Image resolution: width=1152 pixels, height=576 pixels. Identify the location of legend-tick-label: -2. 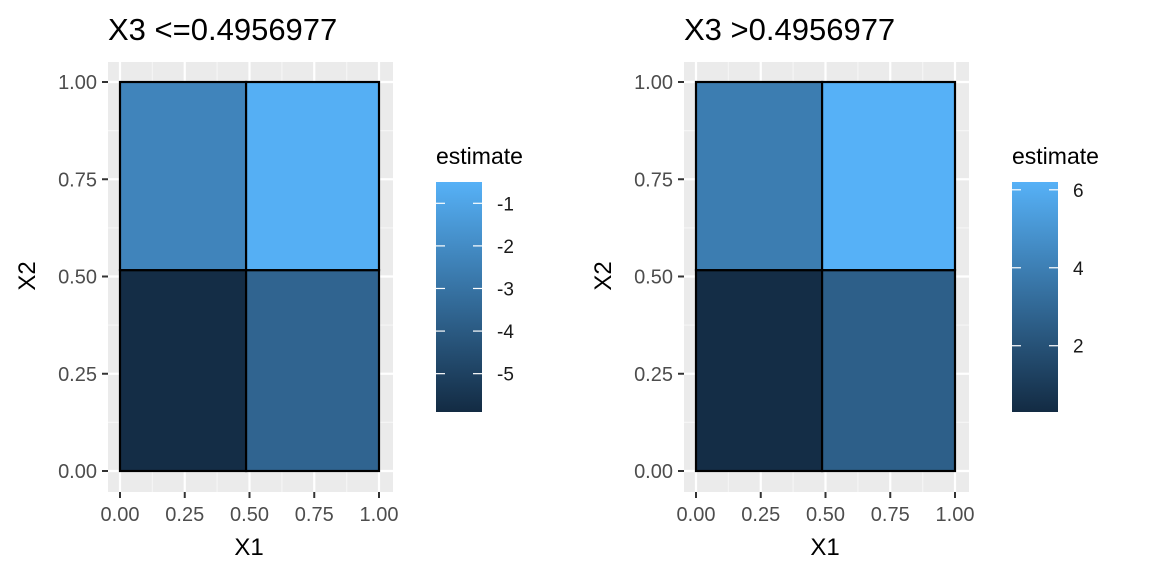
(505, 247).